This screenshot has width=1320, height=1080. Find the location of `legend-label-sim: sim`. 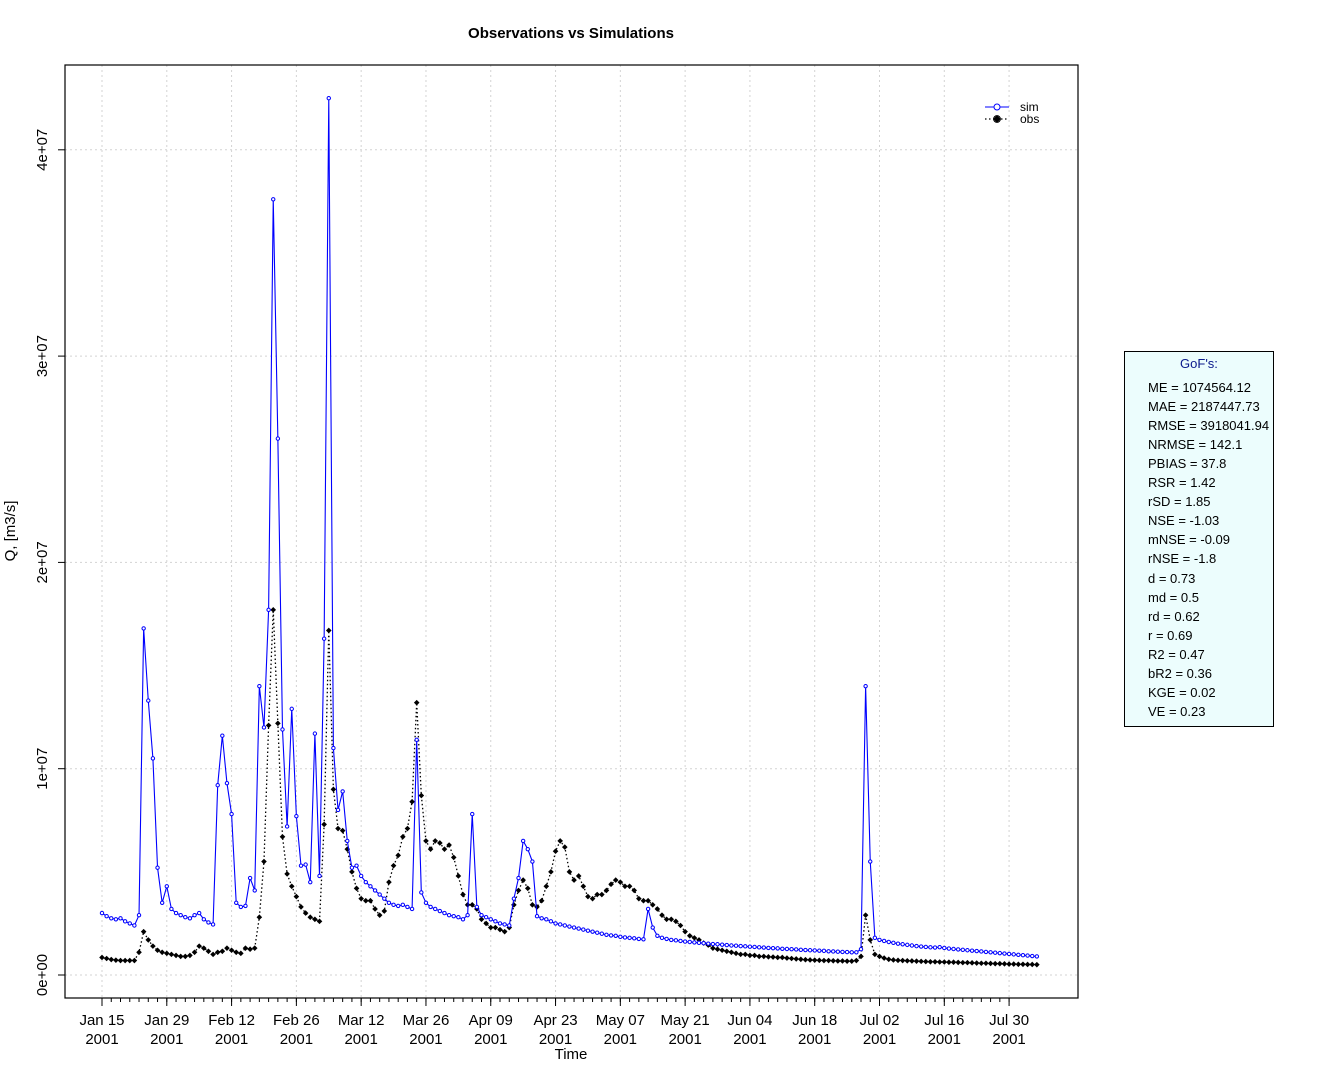

legend-label-sim: sim is located at coordinates (1029, 107).